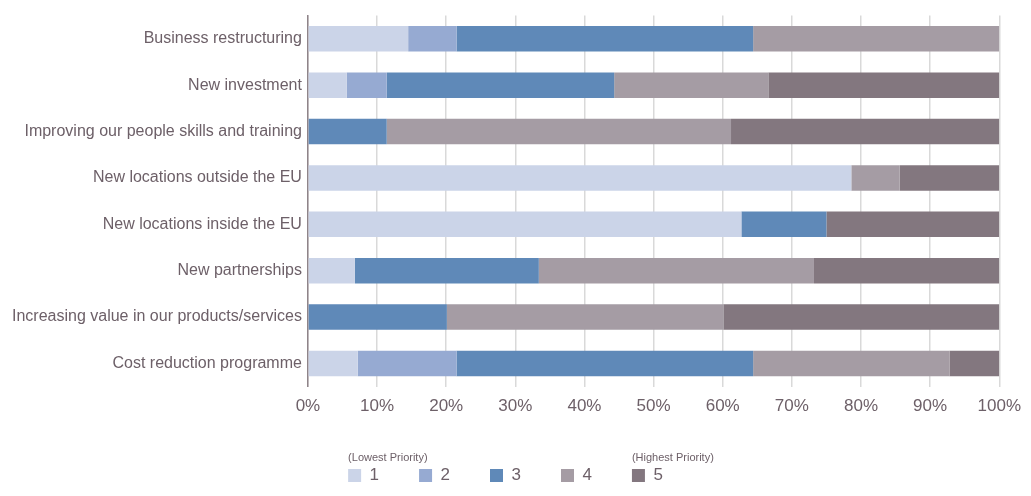 The image size is (1031, 496). Describe the element at coordinates (515, 406) in the screenshot. I see `x-tick-label: 30%` at that location.